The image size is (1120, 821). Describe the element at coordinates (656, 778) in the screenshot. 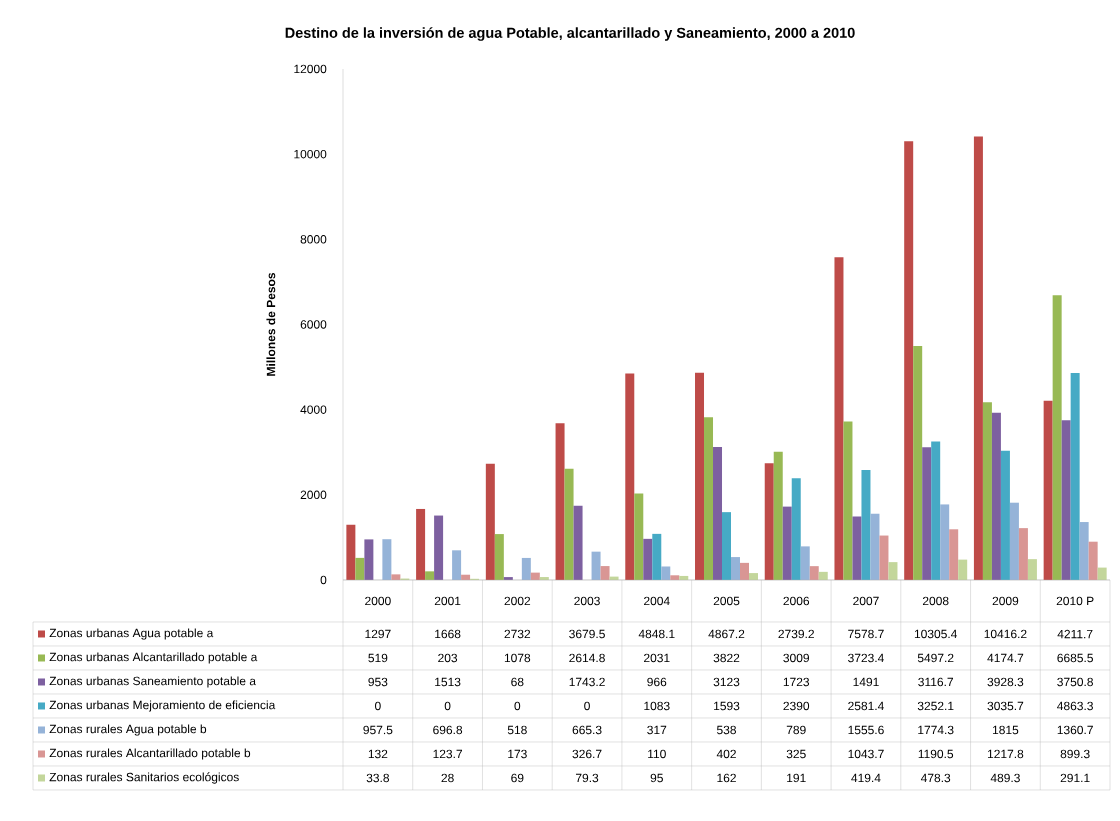

I see `data-label: 95` at that location.